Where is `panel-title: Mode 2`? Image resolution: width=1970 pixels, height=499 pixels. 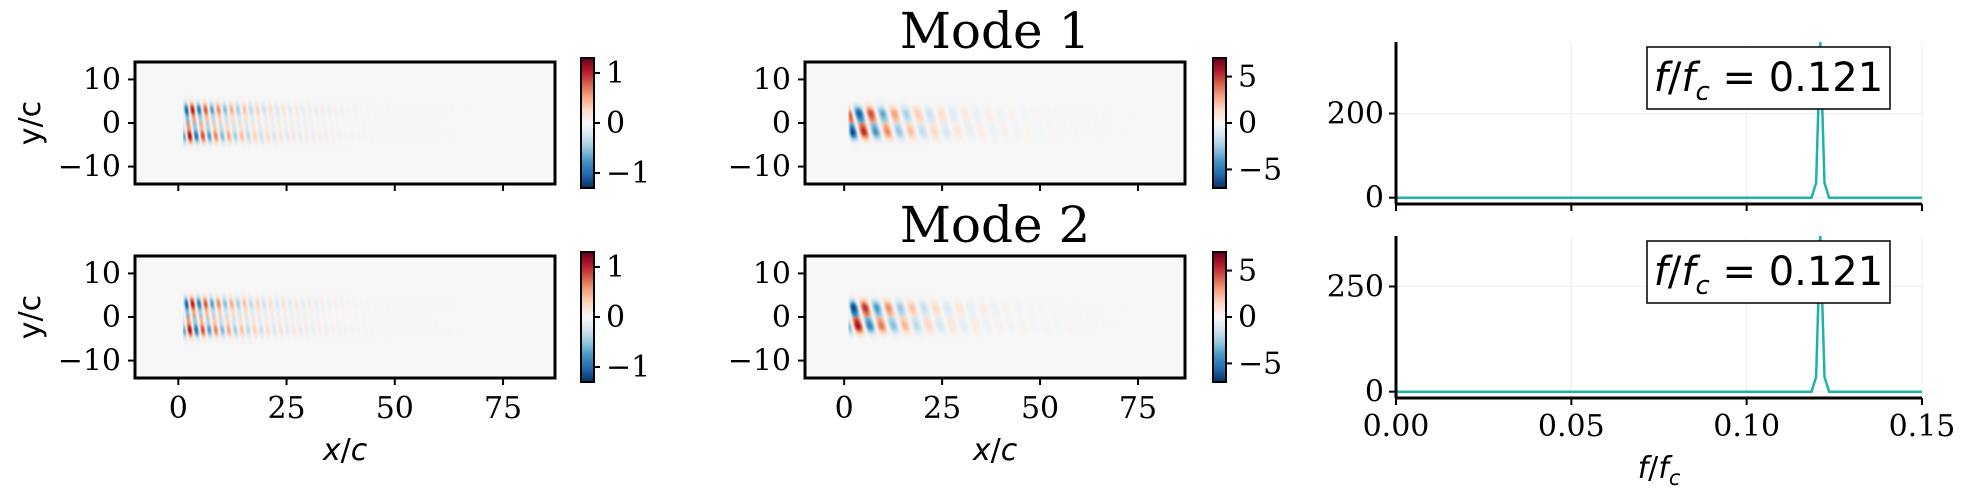
panel-title: Mode 2 is located at coordinates (995, 225).